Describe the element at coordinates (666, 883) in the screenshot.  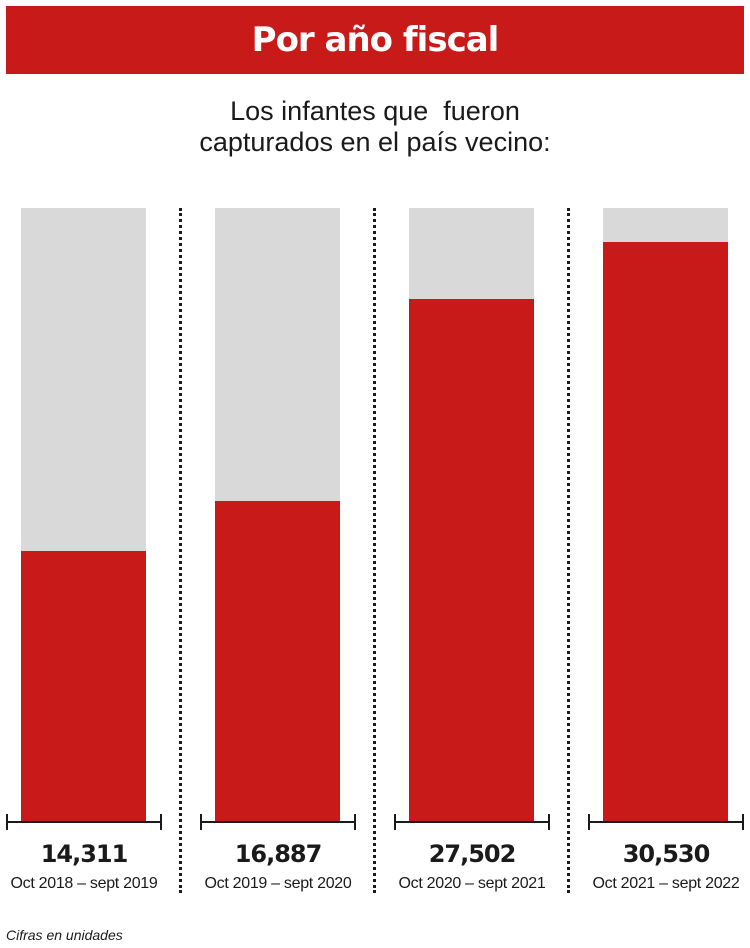
I see `category-label: Oct 2021 – sept 2022` at that location.